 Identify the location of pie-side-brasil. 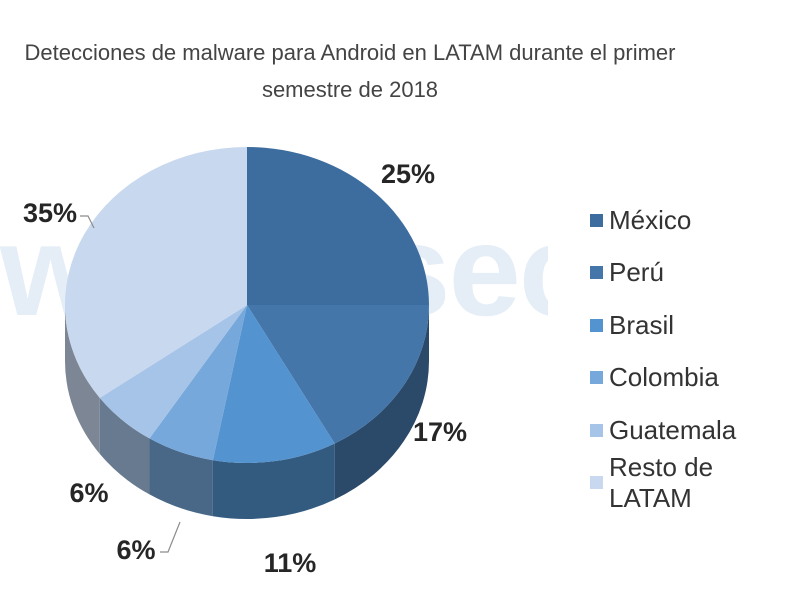
(273, 481).